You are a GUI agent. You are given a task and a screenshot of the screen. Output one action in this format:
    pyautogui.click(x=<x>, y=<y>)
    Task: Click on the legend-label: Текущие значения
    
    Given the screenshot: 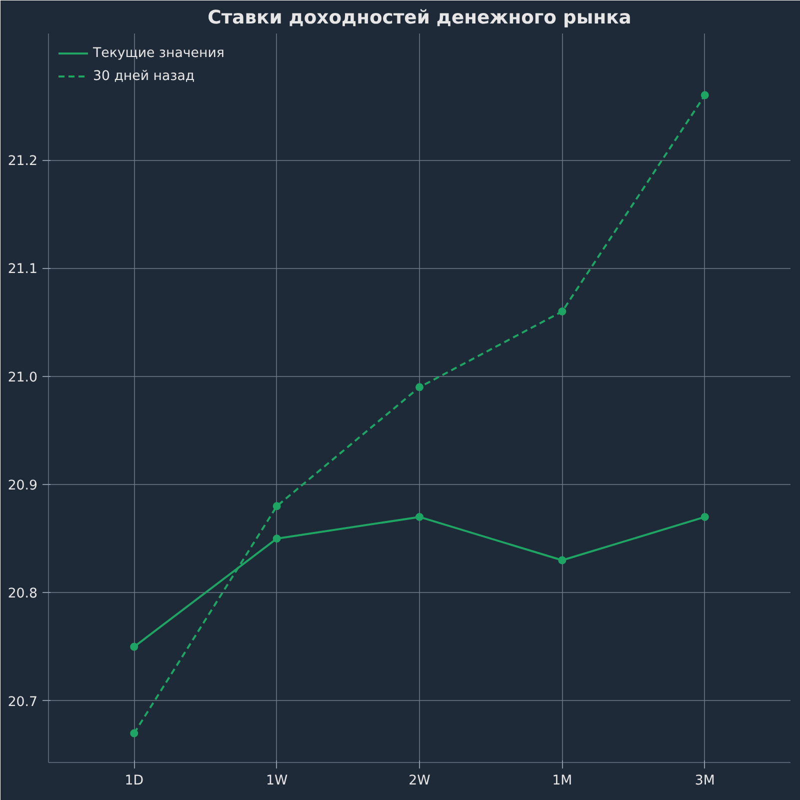 What is the action you would take?
    pyautogui.click(x=158, y=53)
    